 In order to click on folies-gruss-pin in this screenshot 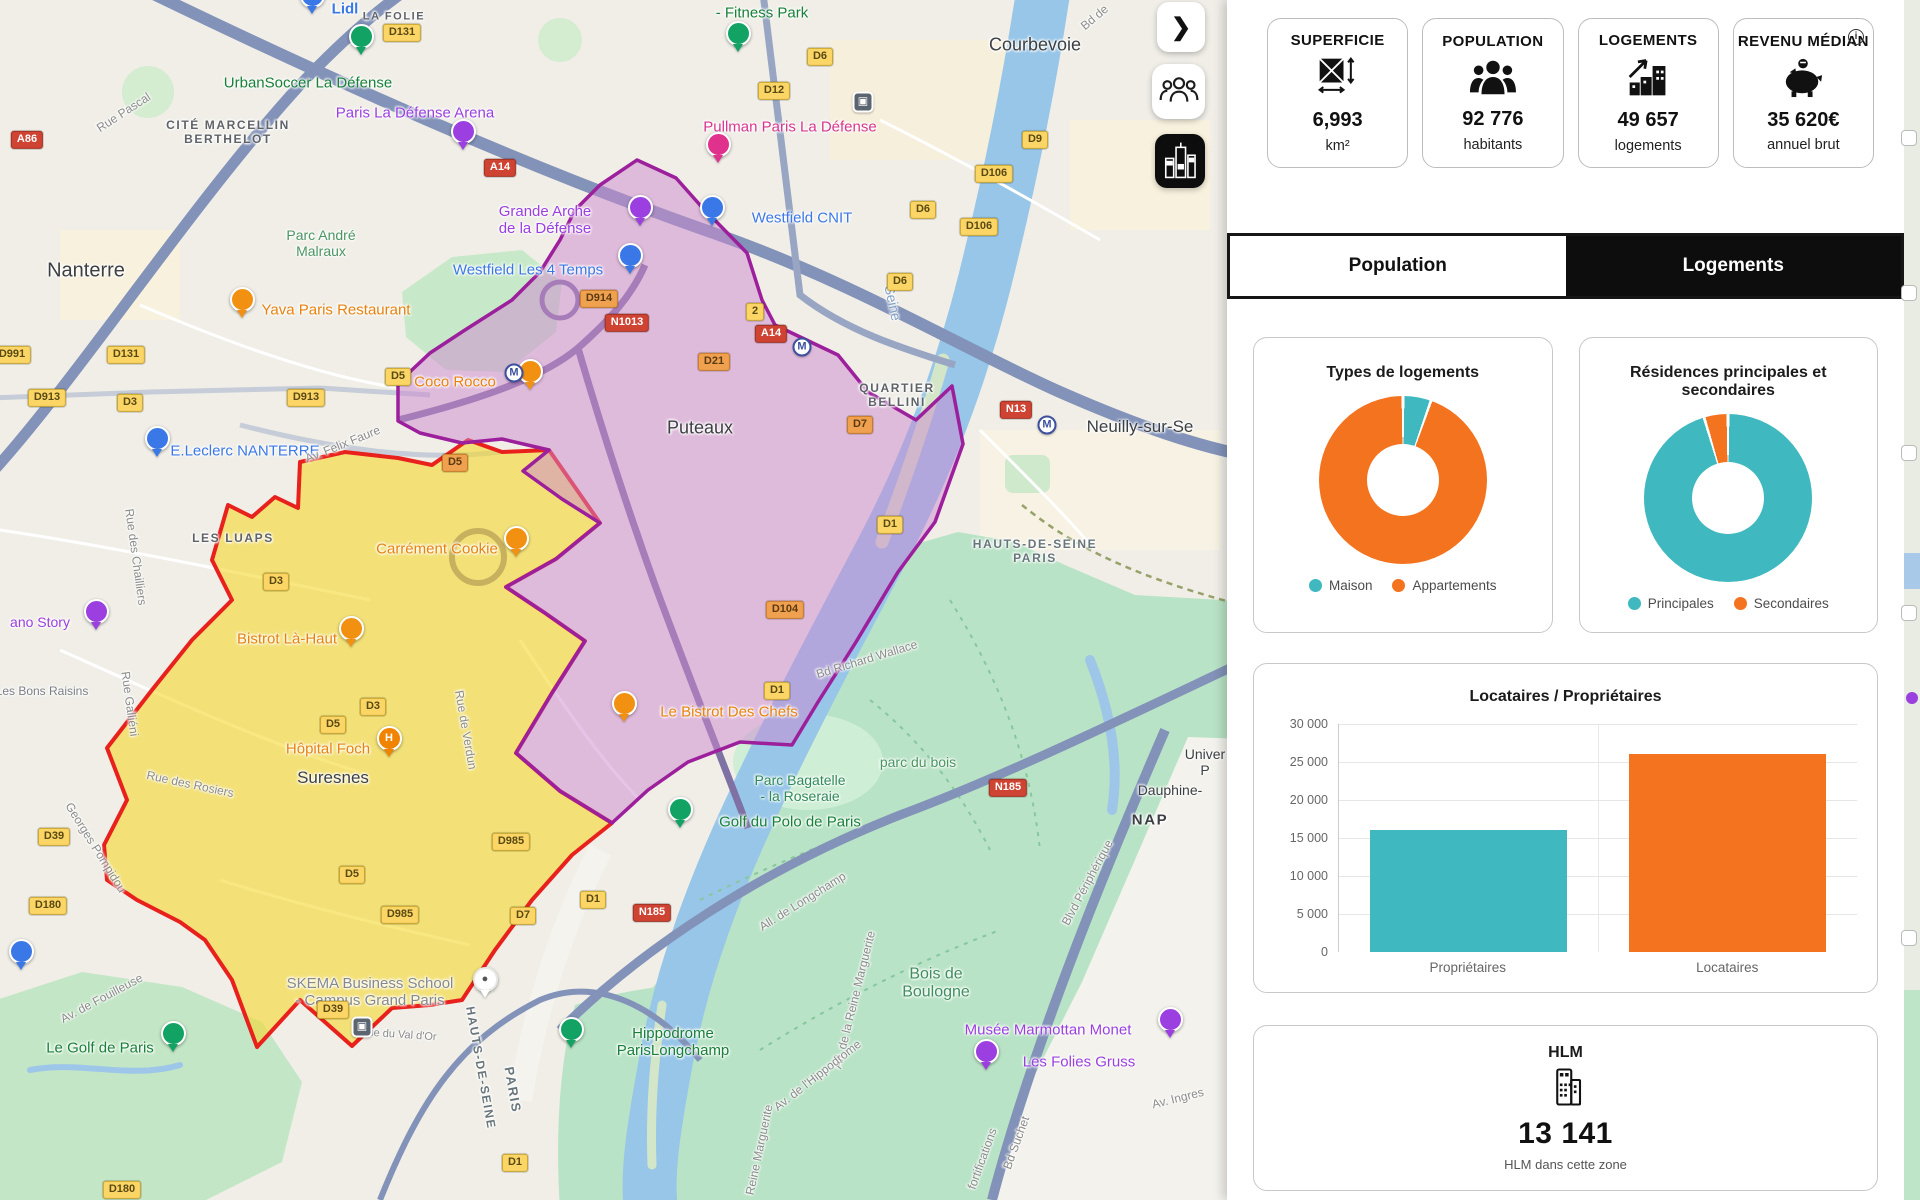, I will do `click(986, 1054)`.